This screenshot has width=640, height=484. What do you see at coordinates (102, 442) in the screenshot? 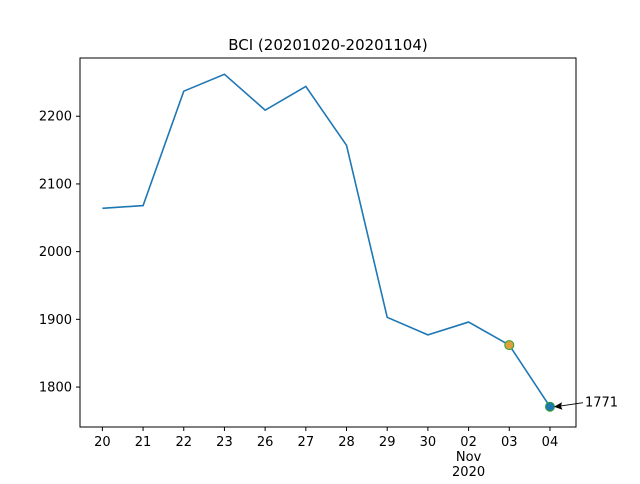
I see `x-tick-label: 20` at bounding box center [102, 442].